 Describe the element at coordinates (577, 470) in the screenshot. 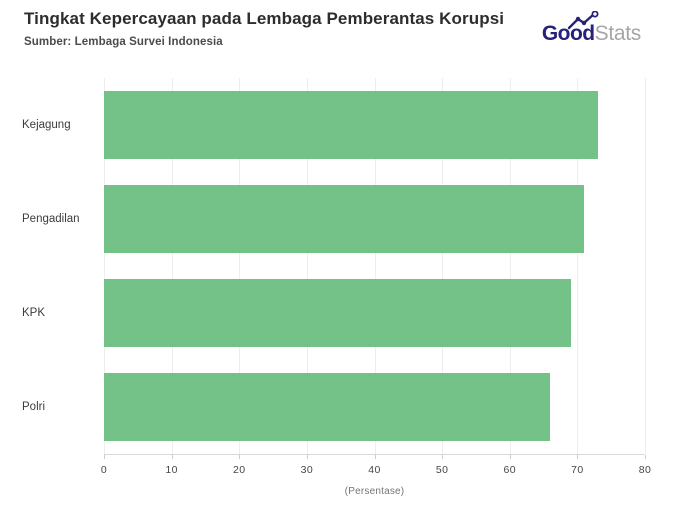

I see `x-tick-label-70: 70` at that location.